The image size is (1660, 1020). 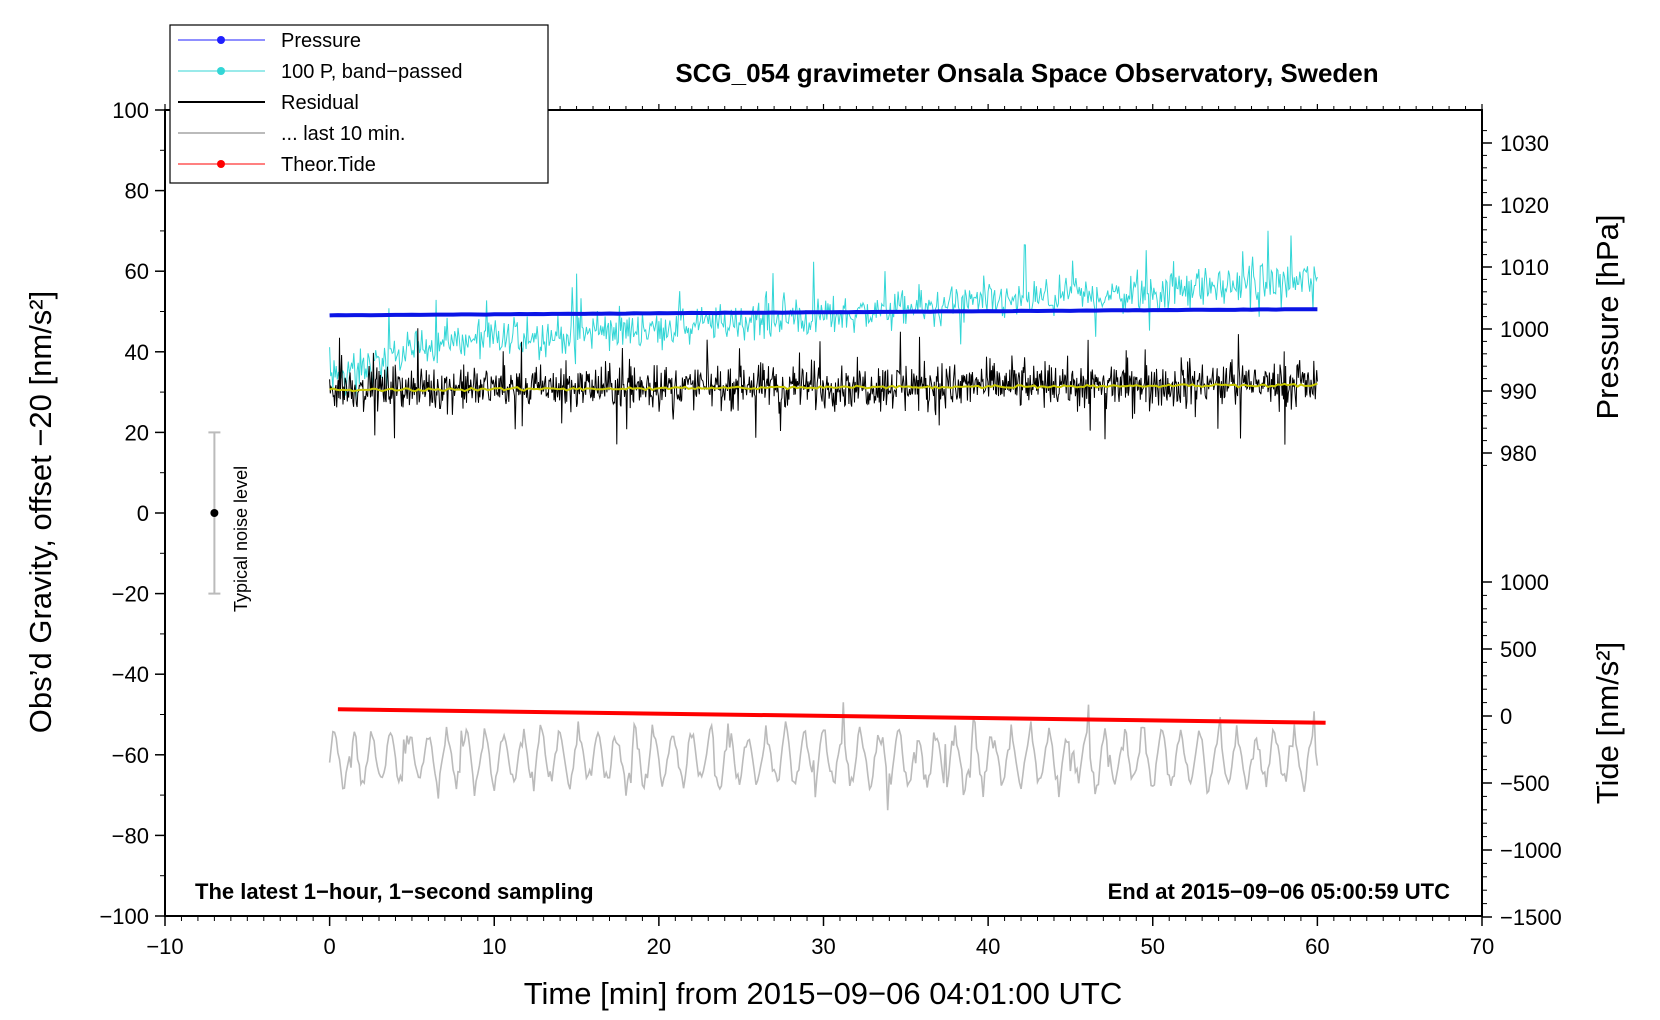 I want to click on left-note: The latest 1−hour, 1−second sampling, so click(x=394, y=891).